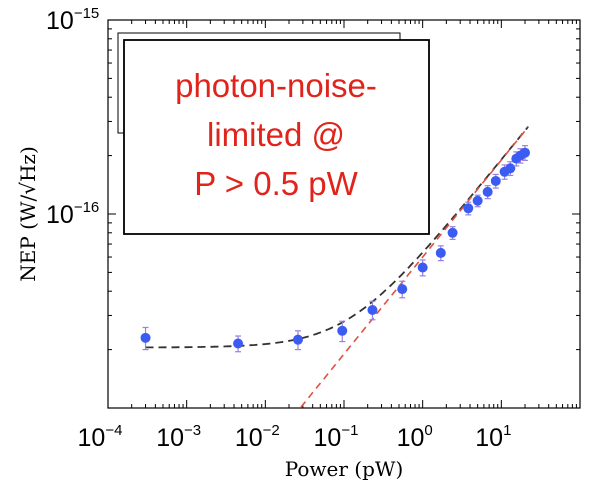 The width and height of the screenshot is (597, 491). Describe the element at coordinates (415, 437) in the screenshot. I see `x-tick-label: 10⁰` at that location.